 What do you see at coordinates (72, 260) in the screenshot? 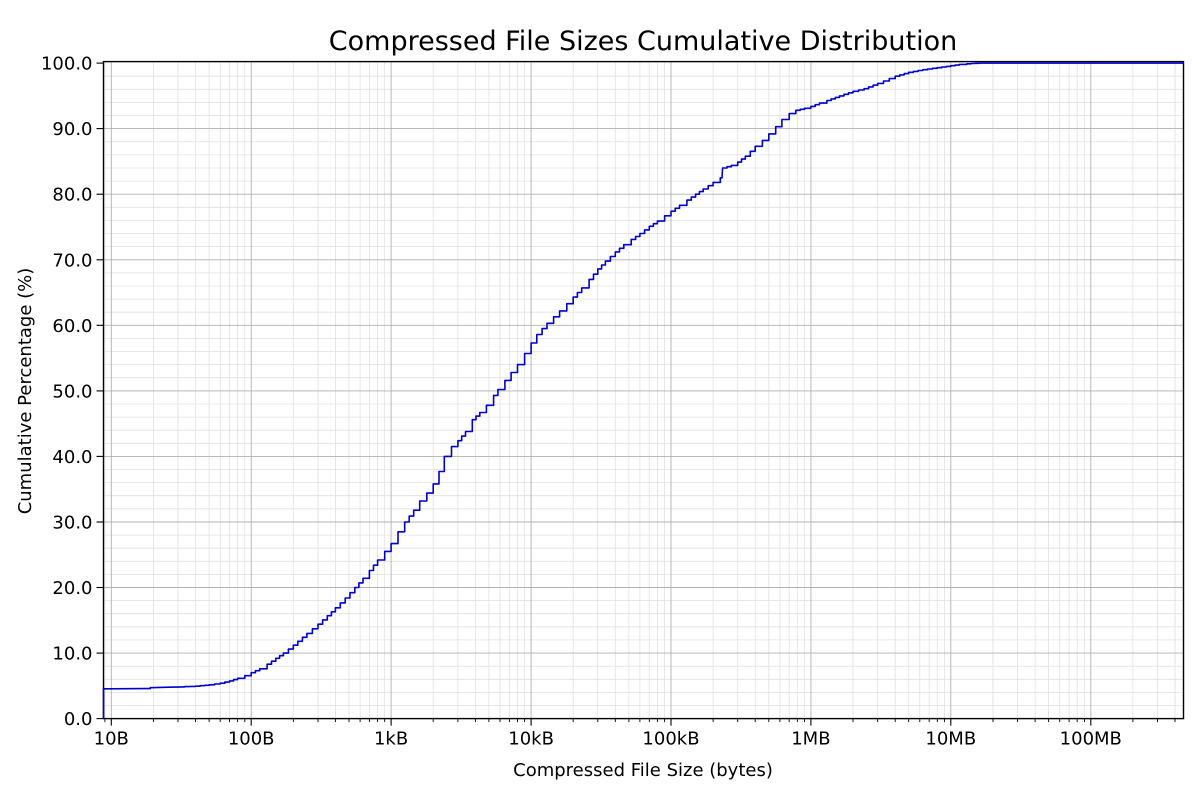
I see `y-tick-label: 70.0` at bounding box center [72, 260].